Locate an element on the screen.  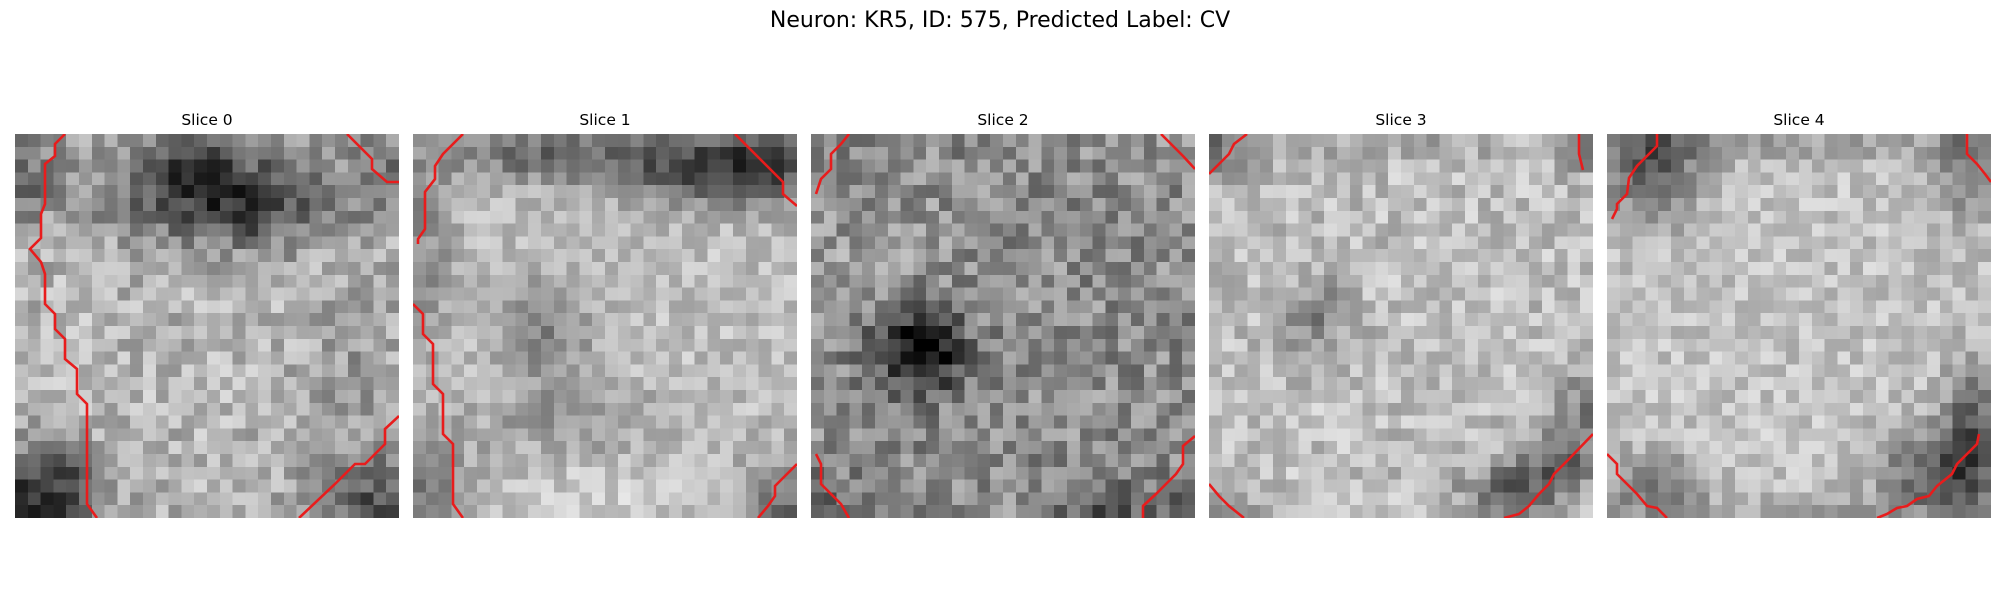
slice-panel-2: Slice 2 is located at coordinates (1003, 313).